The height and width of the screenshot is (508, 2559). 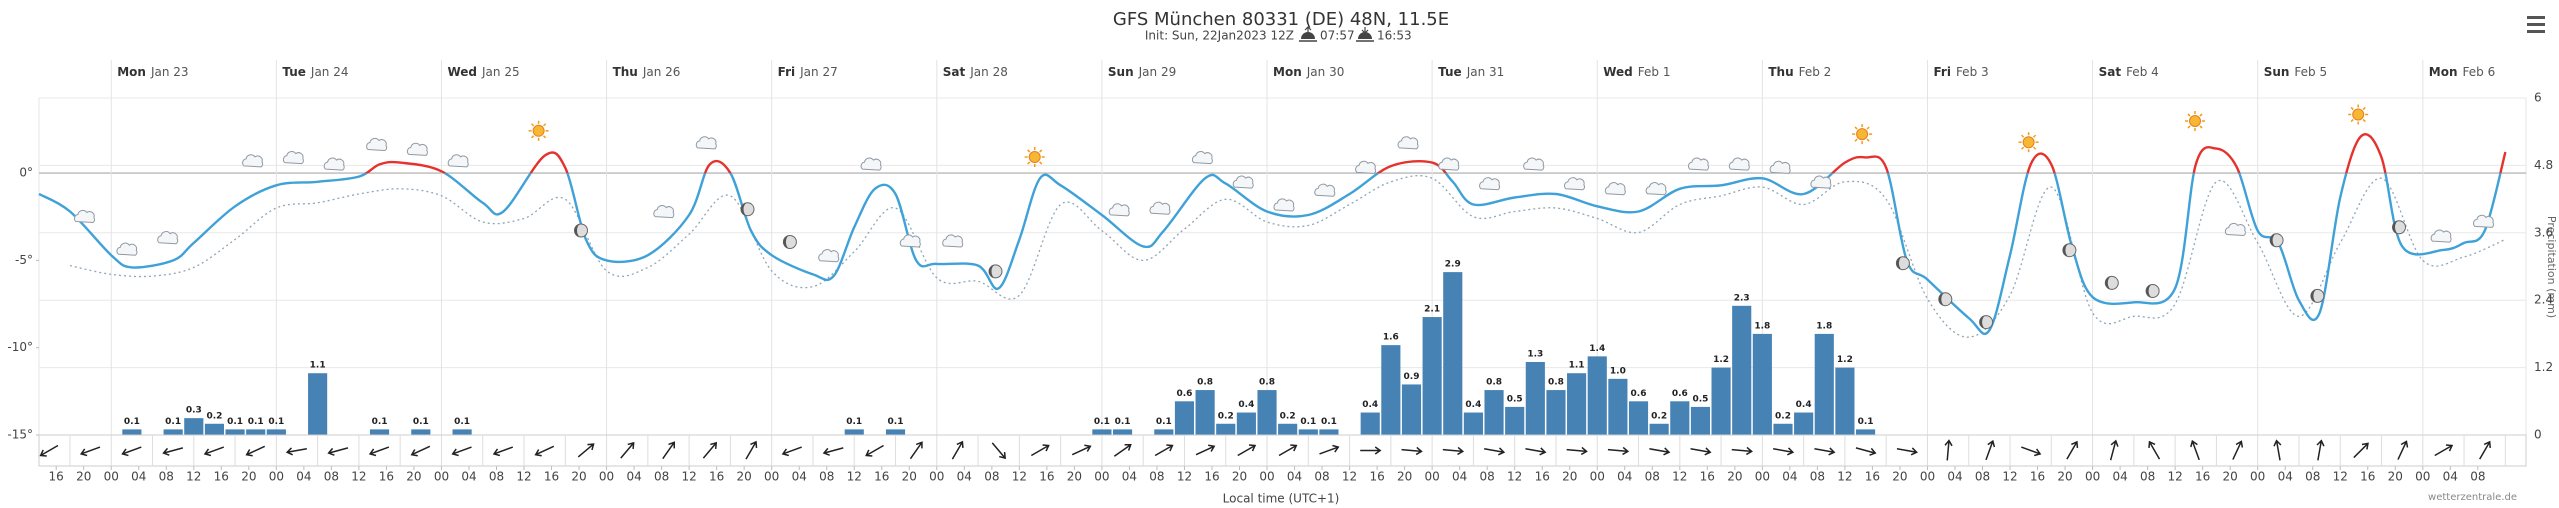 What do you see at coordinates (2537, 24) in the screenshot?
I see `menu-button` at bounding box center [2537, 24].